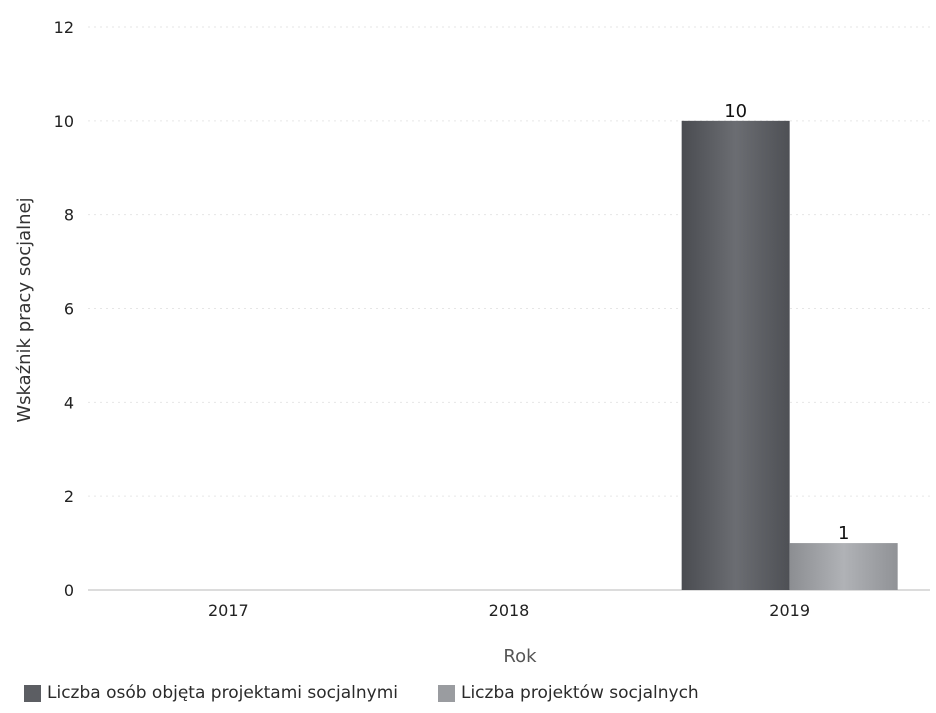  Describe the element at coordinates (69, 309) in the screenshot. I see `y-tick-label: 6` at that location.